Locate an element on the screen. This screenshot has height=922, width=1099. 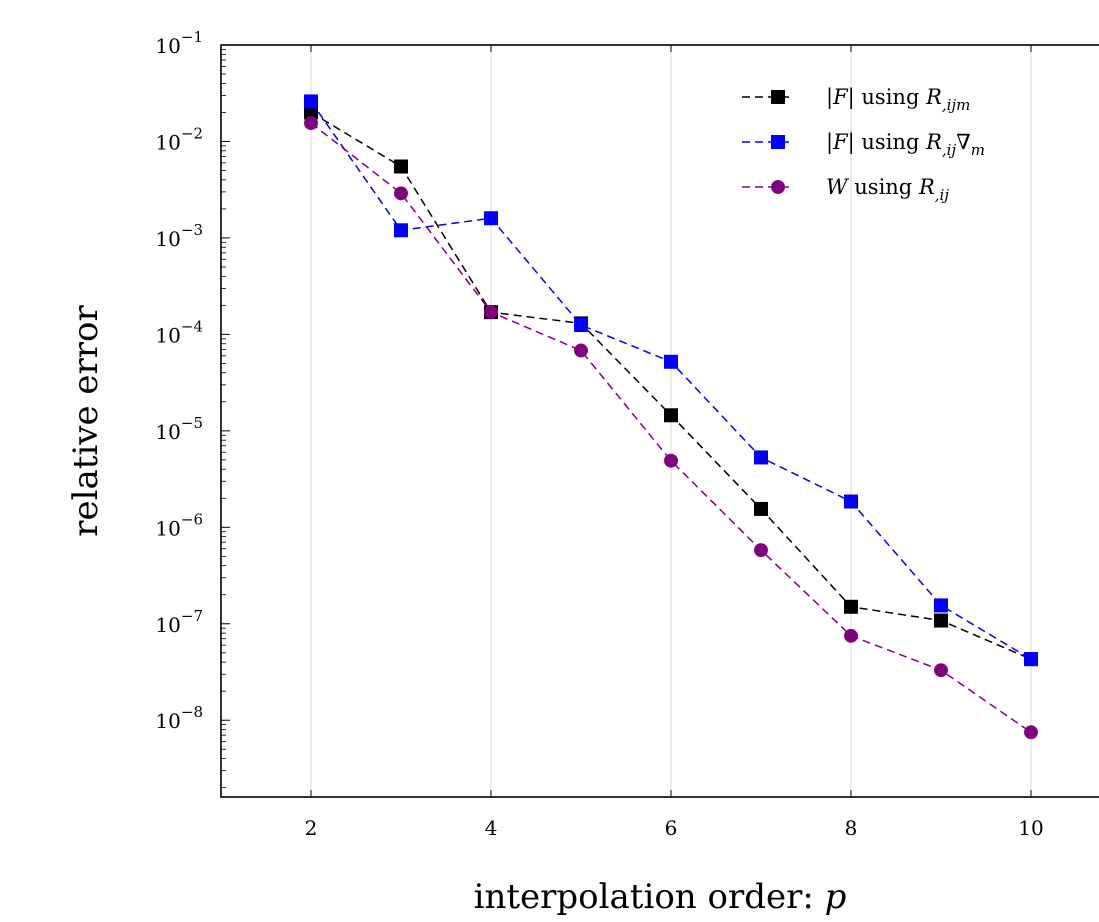
legend-label: |F| using R,ij∇m is located at coordinates (905, 144).